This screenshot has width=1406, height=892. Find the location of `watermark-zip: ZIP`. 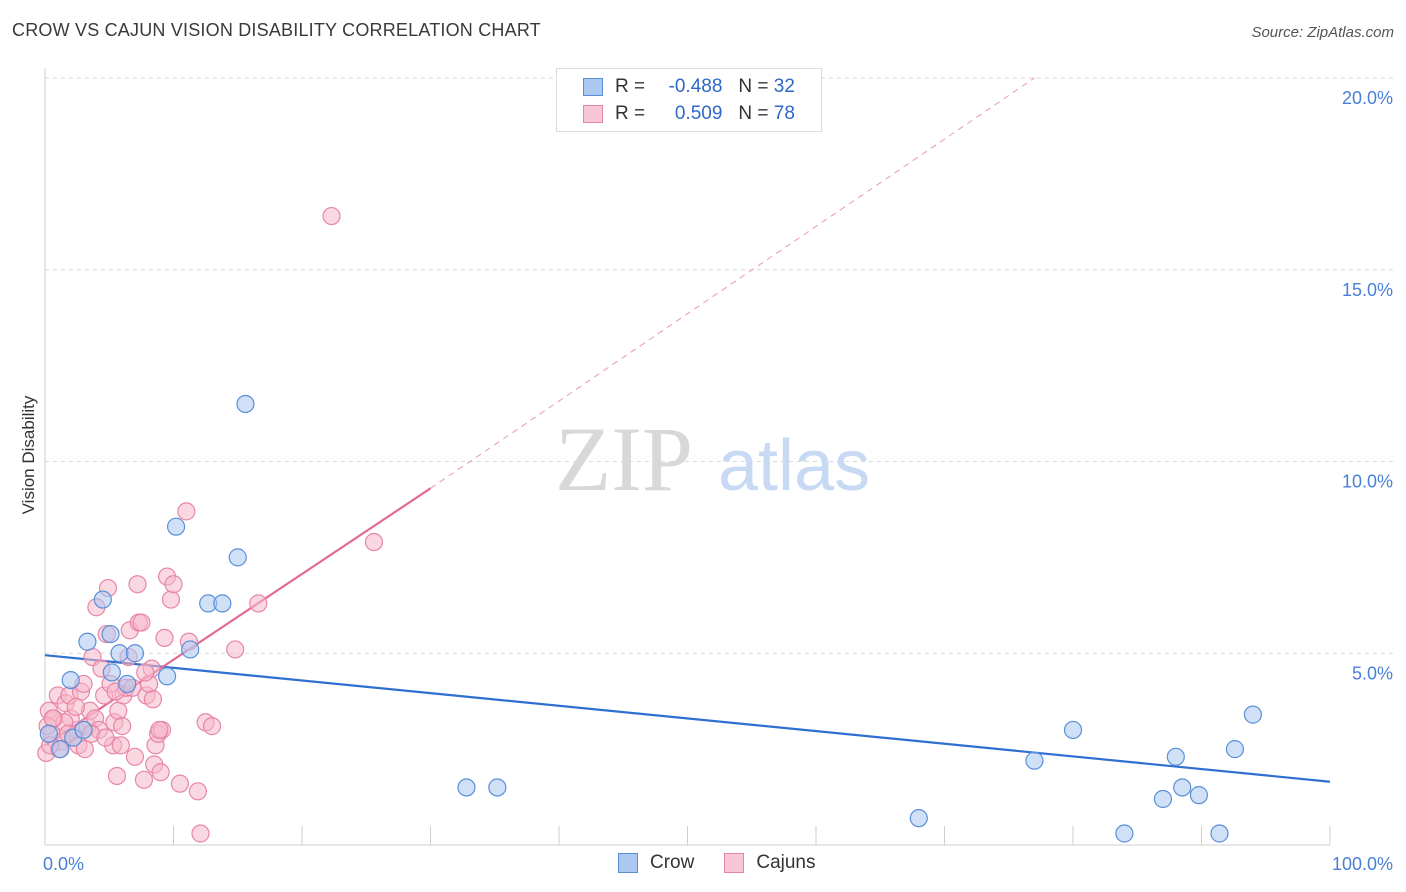

watermark-zip: ZIP is located at coordinates (624, 459).